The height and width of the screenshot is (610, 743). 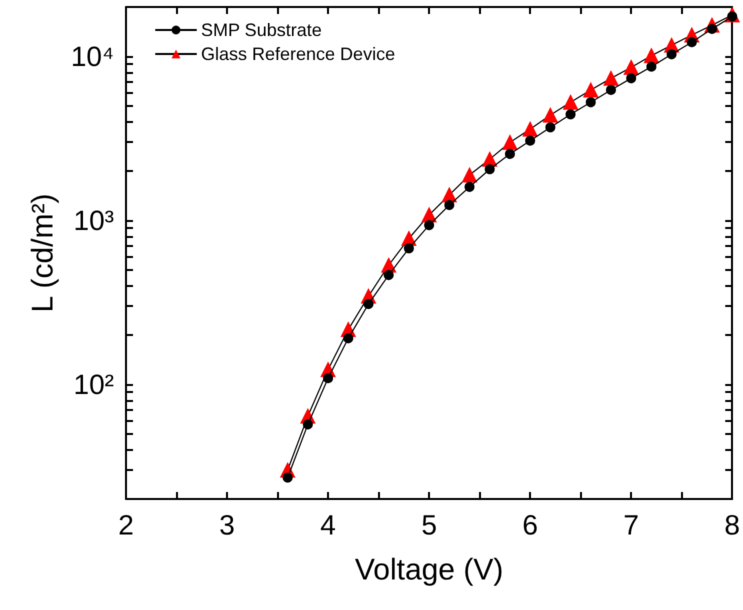 I want to click on x-tick-label: 7, so click(x=631, y=525).